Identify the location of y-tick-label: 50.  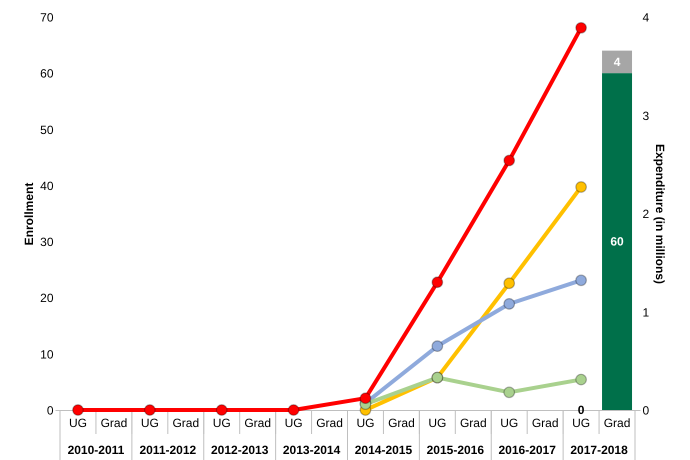
(47, 129).